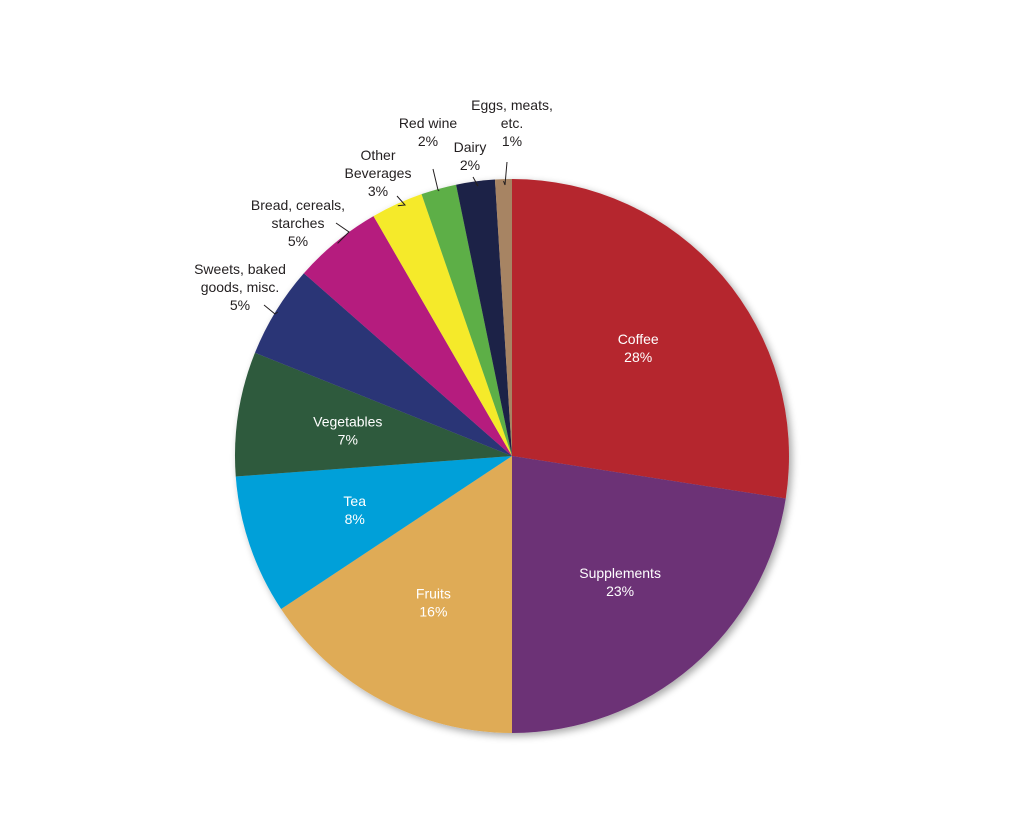 The image size is (1024, 827). I want to click on slice-label-line: Dairy, so click(470, 147).